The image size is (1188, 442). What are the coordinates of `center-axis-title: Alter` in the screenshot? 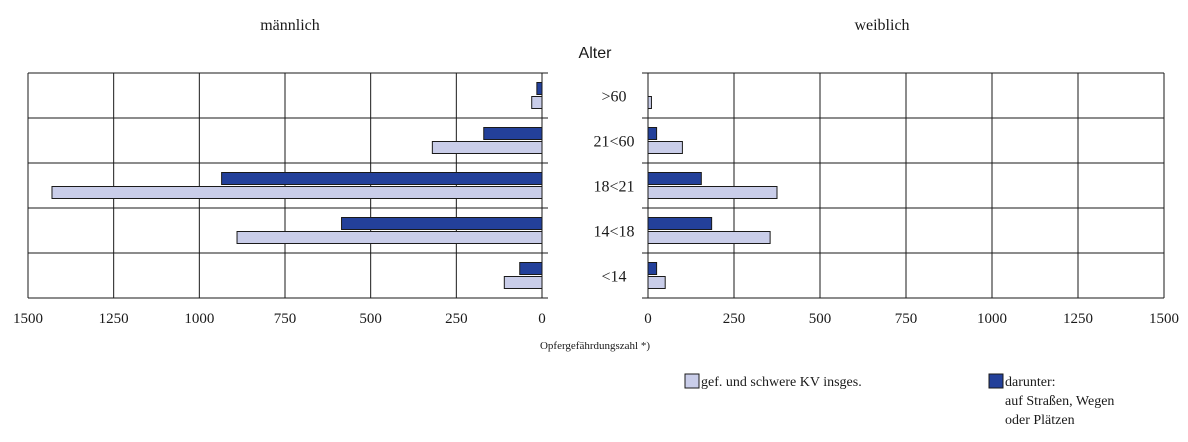 It's located at (596, 53).